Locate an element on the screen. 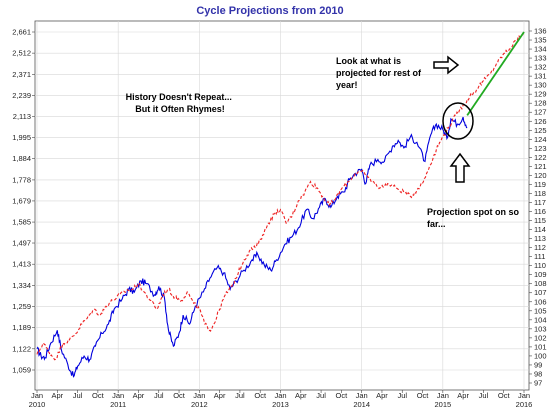  y-right-tick-label: 123 is located at coordinates (540, 148).